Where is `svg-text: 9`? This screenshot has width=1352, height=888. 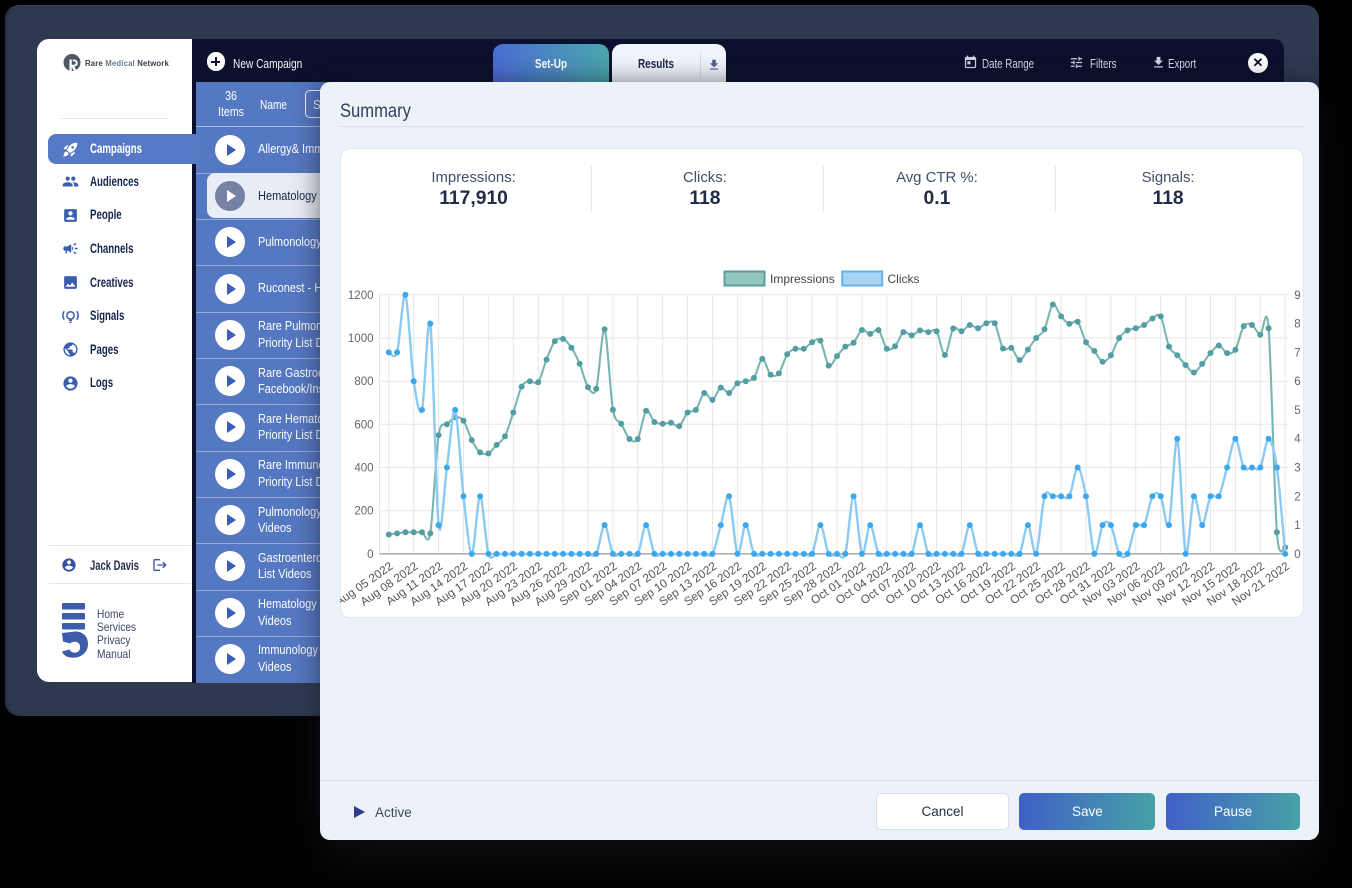
svg-text: 9 is located at coordinates (1297, 296).